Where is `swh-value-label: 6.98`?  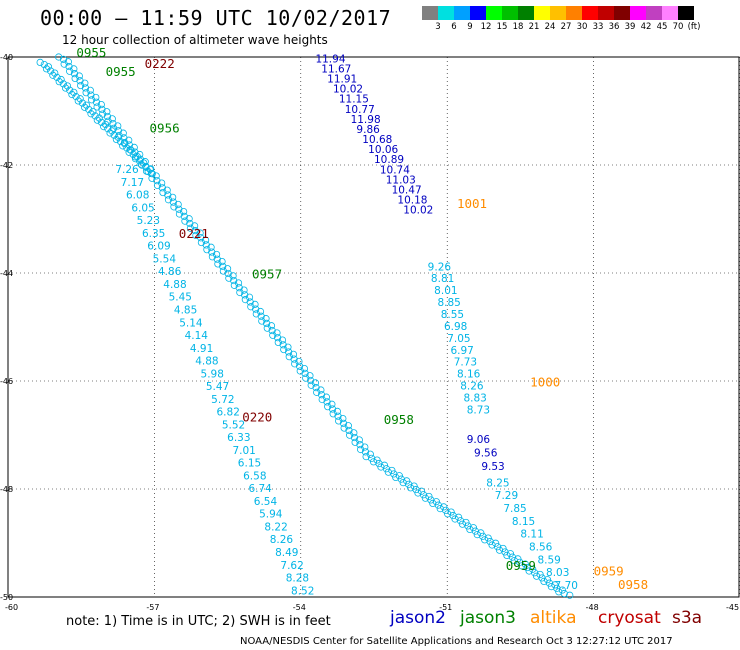
swh-value-label: 6.98 is located at coordinates (455, 327).